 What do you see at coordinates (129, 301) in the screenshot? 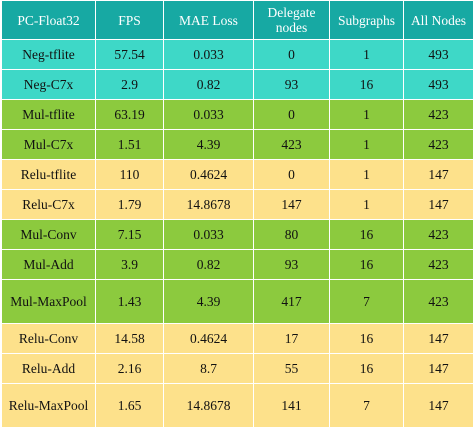
I see `fps-cell: 1.43` at bounding box center [129, 301].